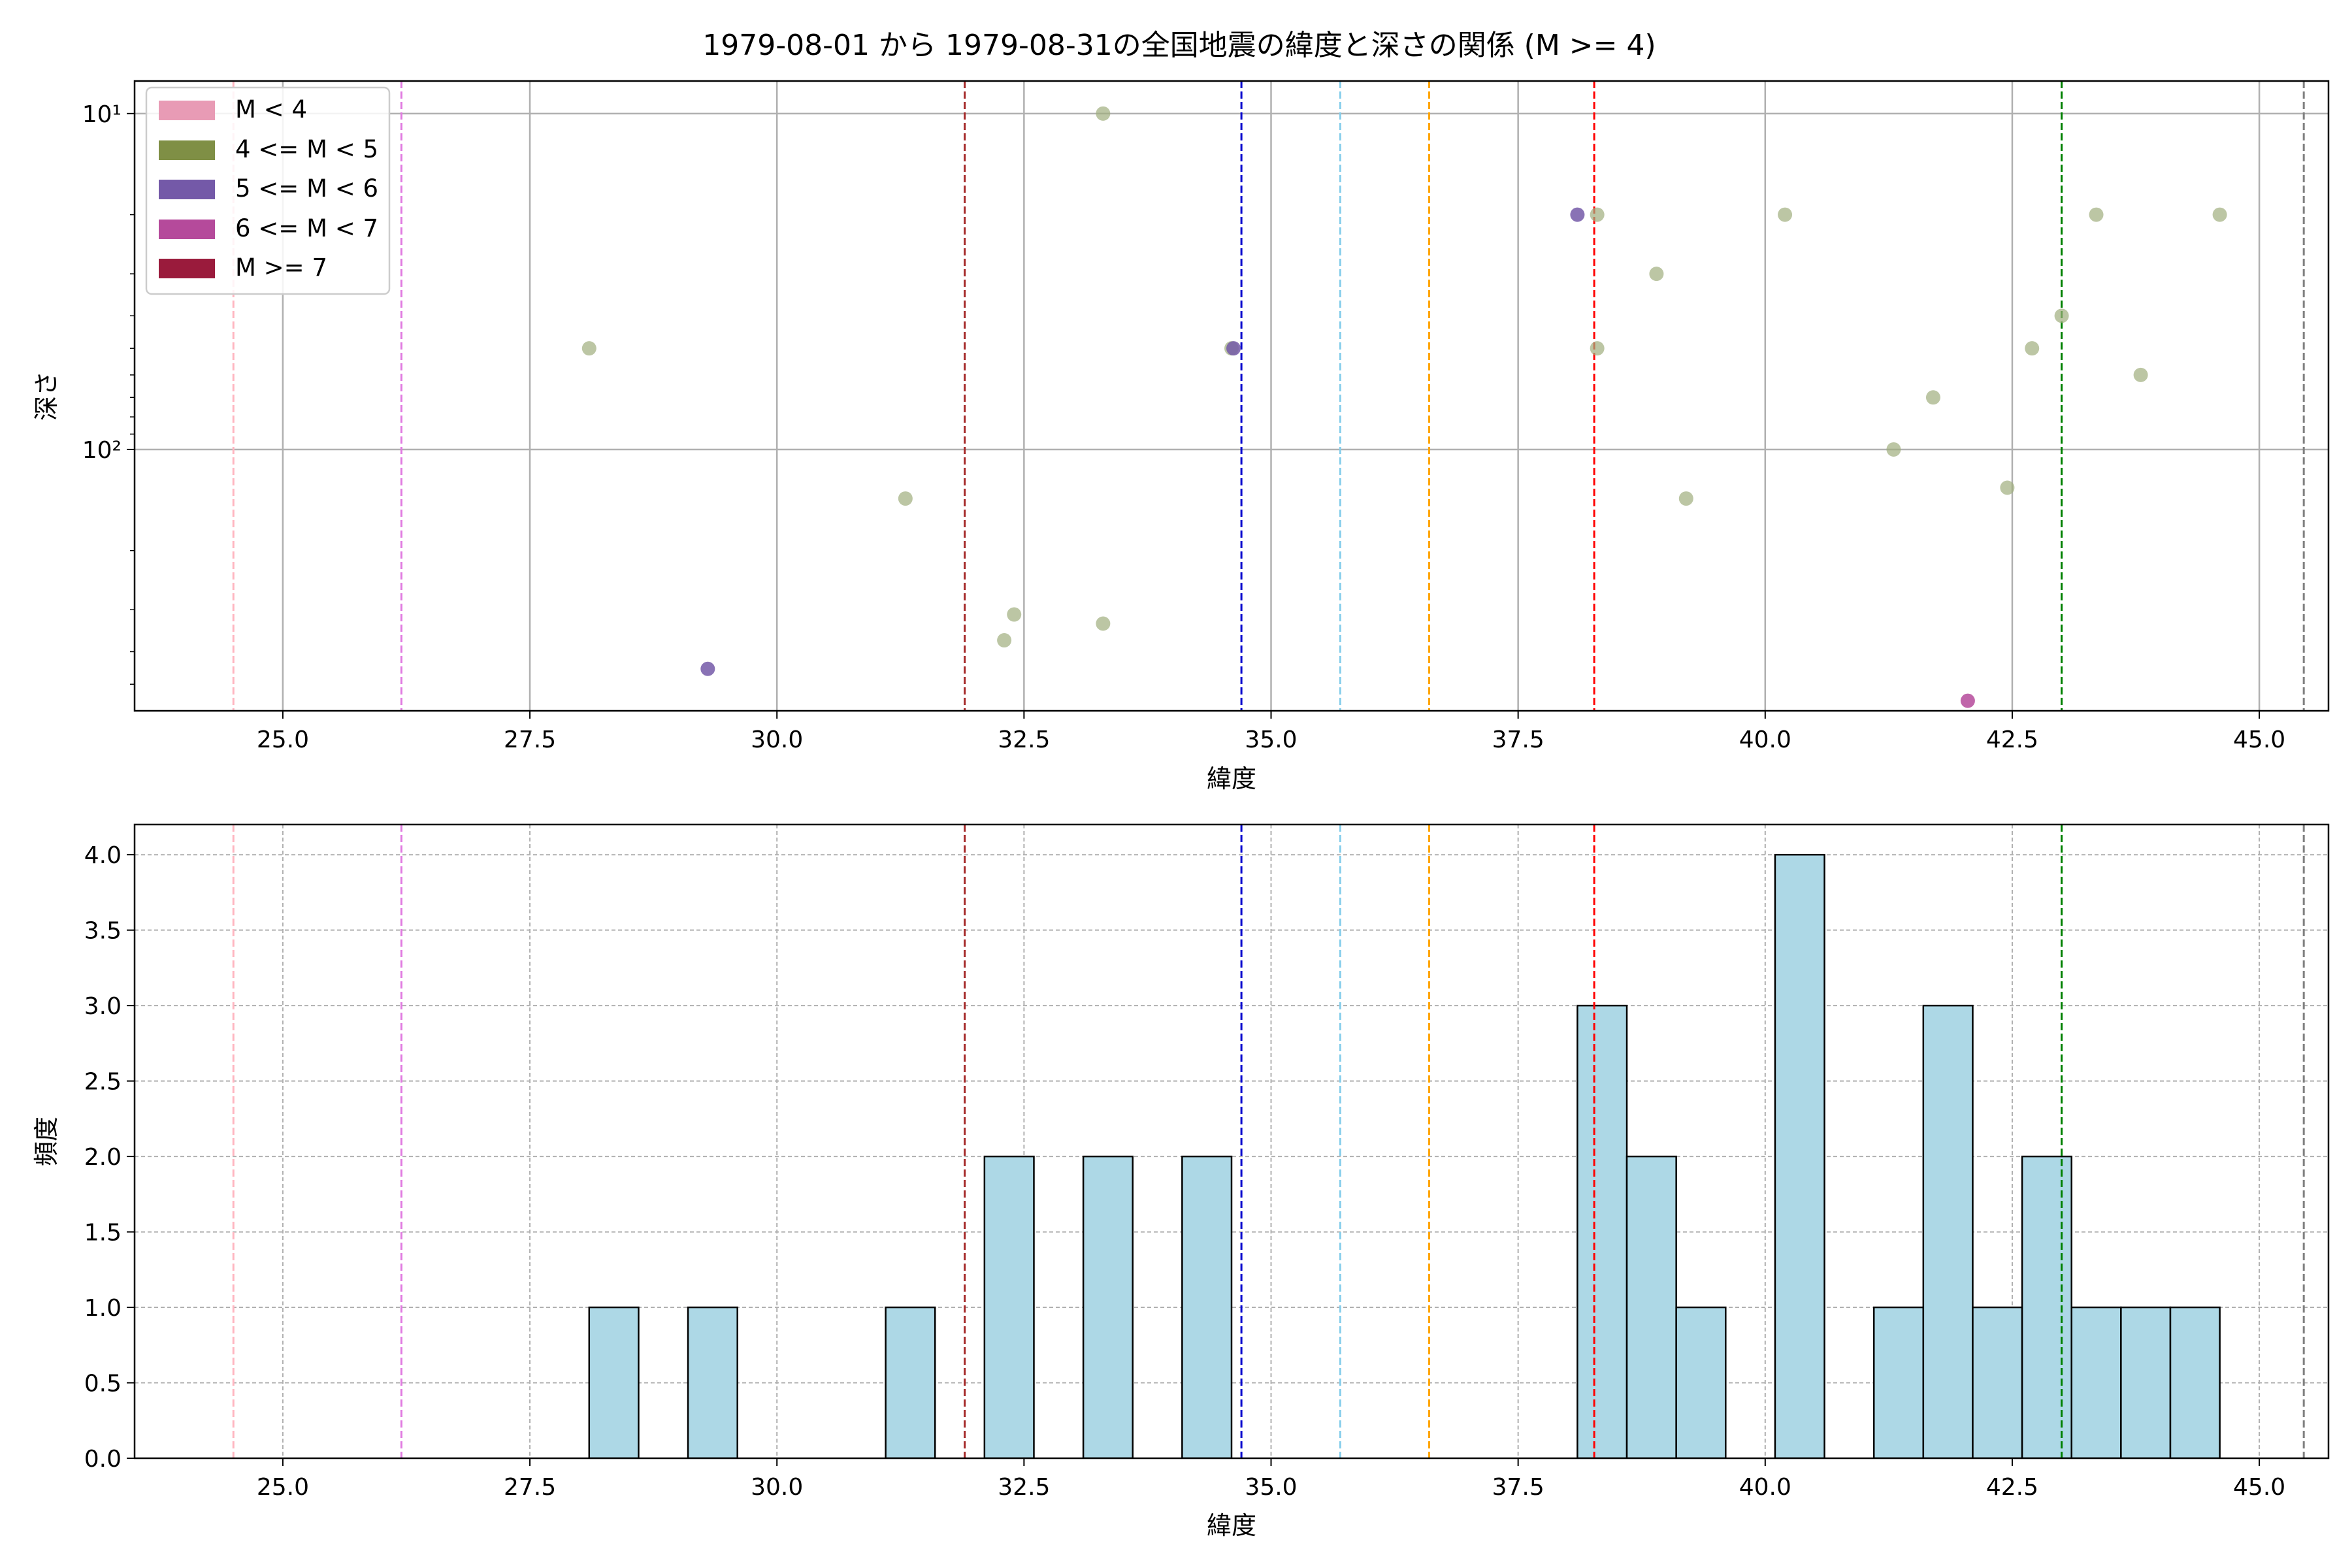  I want to click on scatter-x-axis: 25.0 27.5 30.0 32.5 35.0 37.5 40.0 42.5 45.0, so click(1271, 732).